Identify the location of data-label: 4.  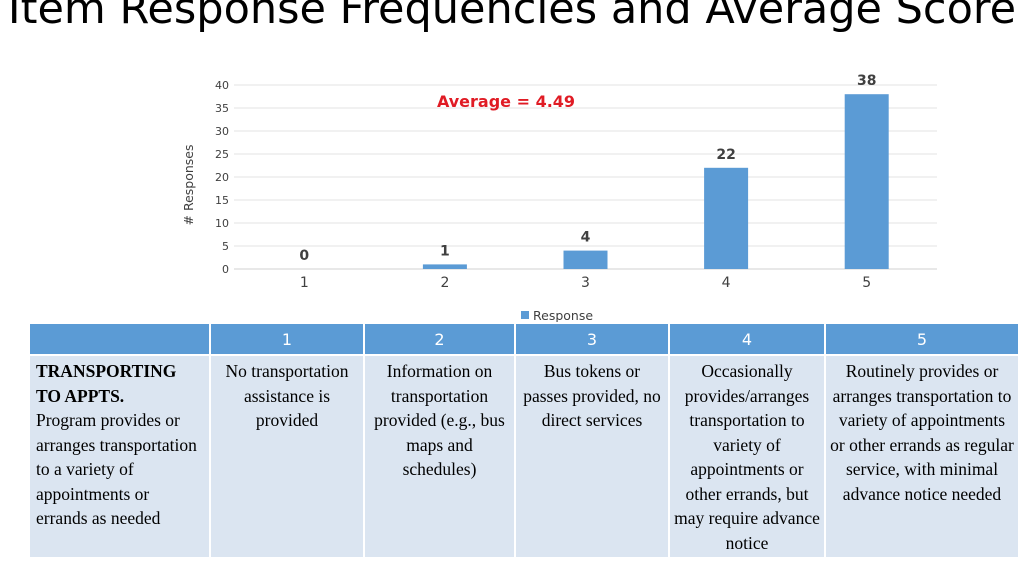
(586, 238).